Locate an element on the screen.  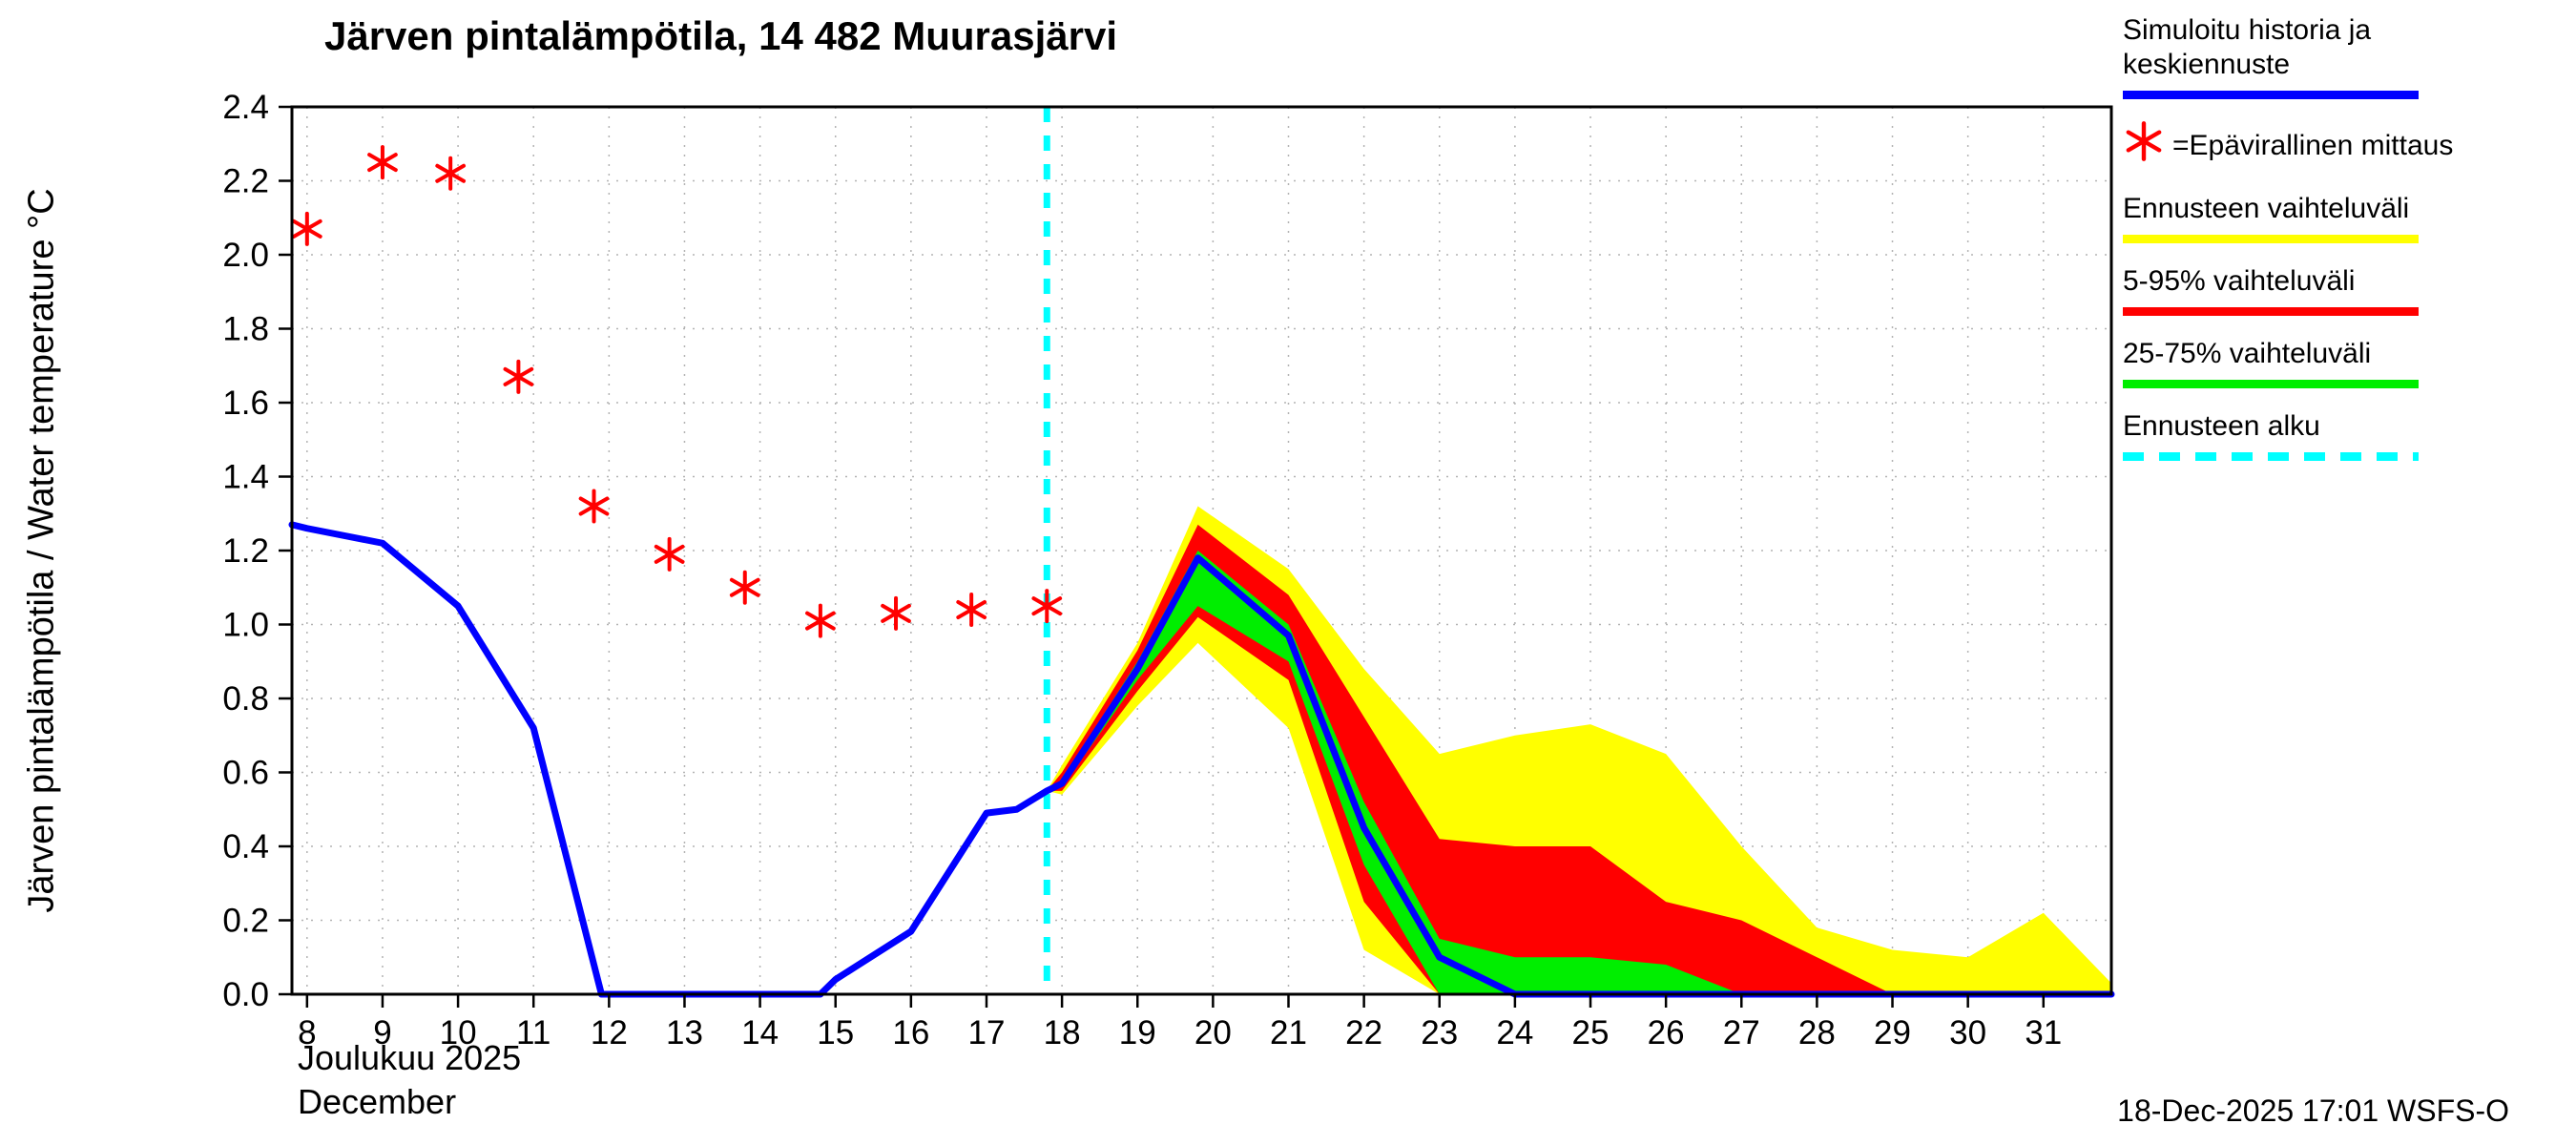
svg-text: 14 is located at coordinates (760, 1032).